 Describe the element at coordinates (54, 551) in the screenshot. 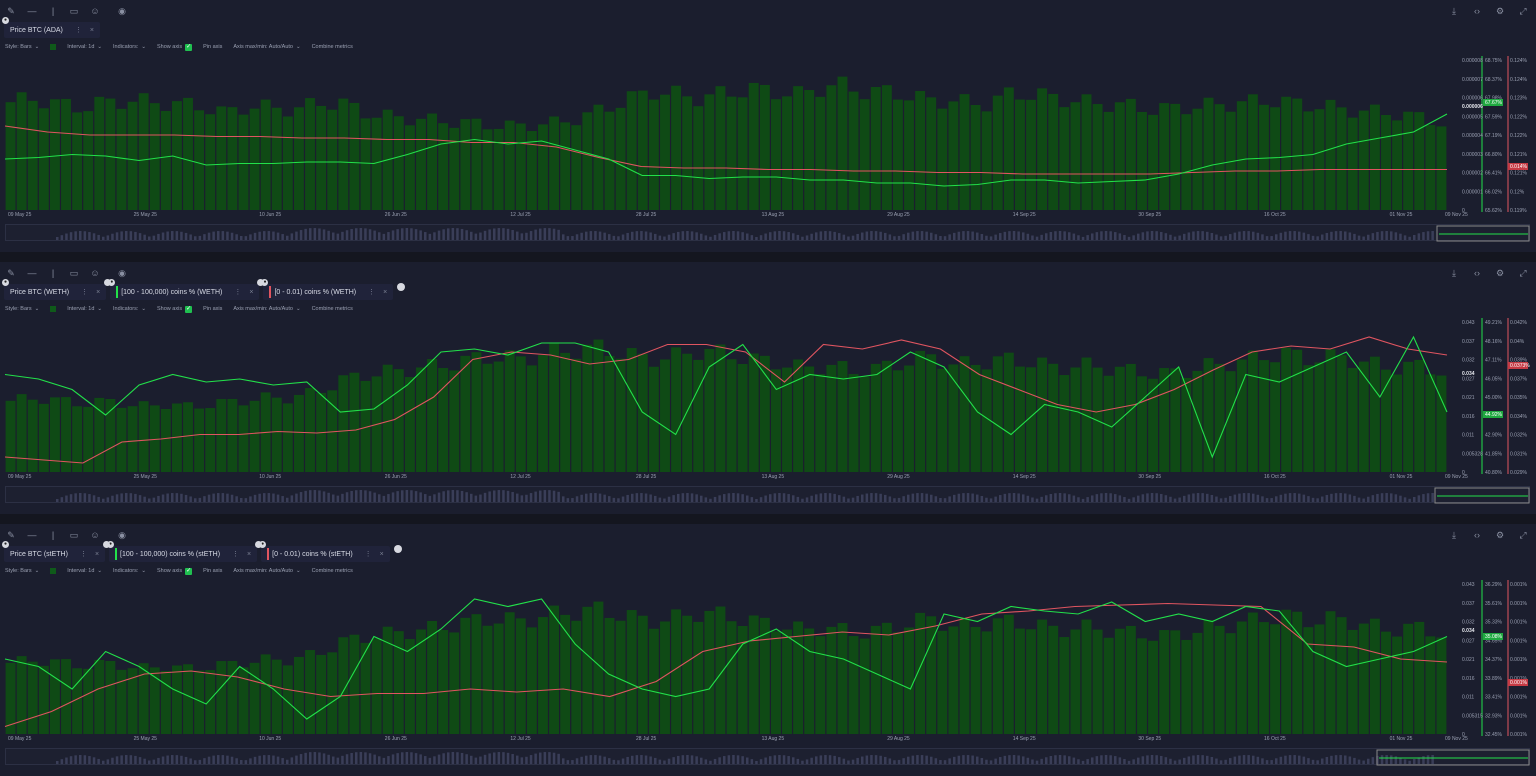

I see `metric-tab: ● Price BTC (stETH) ⋮ ×` at that location.